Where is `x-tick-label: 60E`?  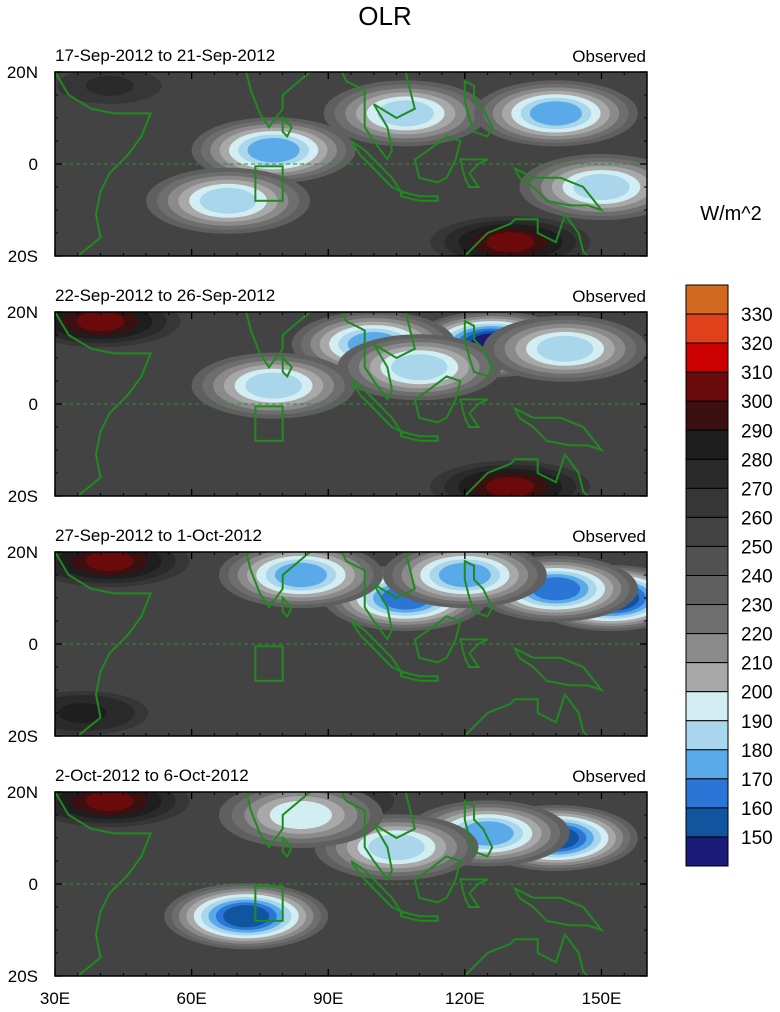 x-tick-label: 60E is located at coordinates (191, 998).